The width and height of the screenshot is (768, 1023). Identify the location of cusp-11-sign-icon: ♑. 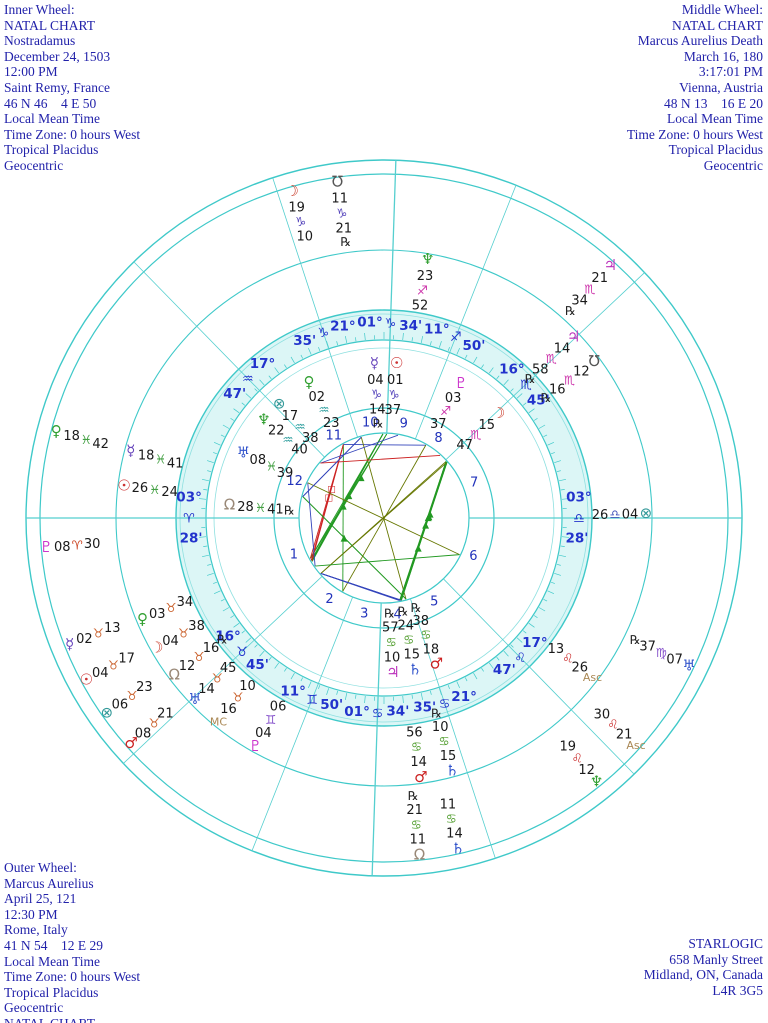
(324, 333).